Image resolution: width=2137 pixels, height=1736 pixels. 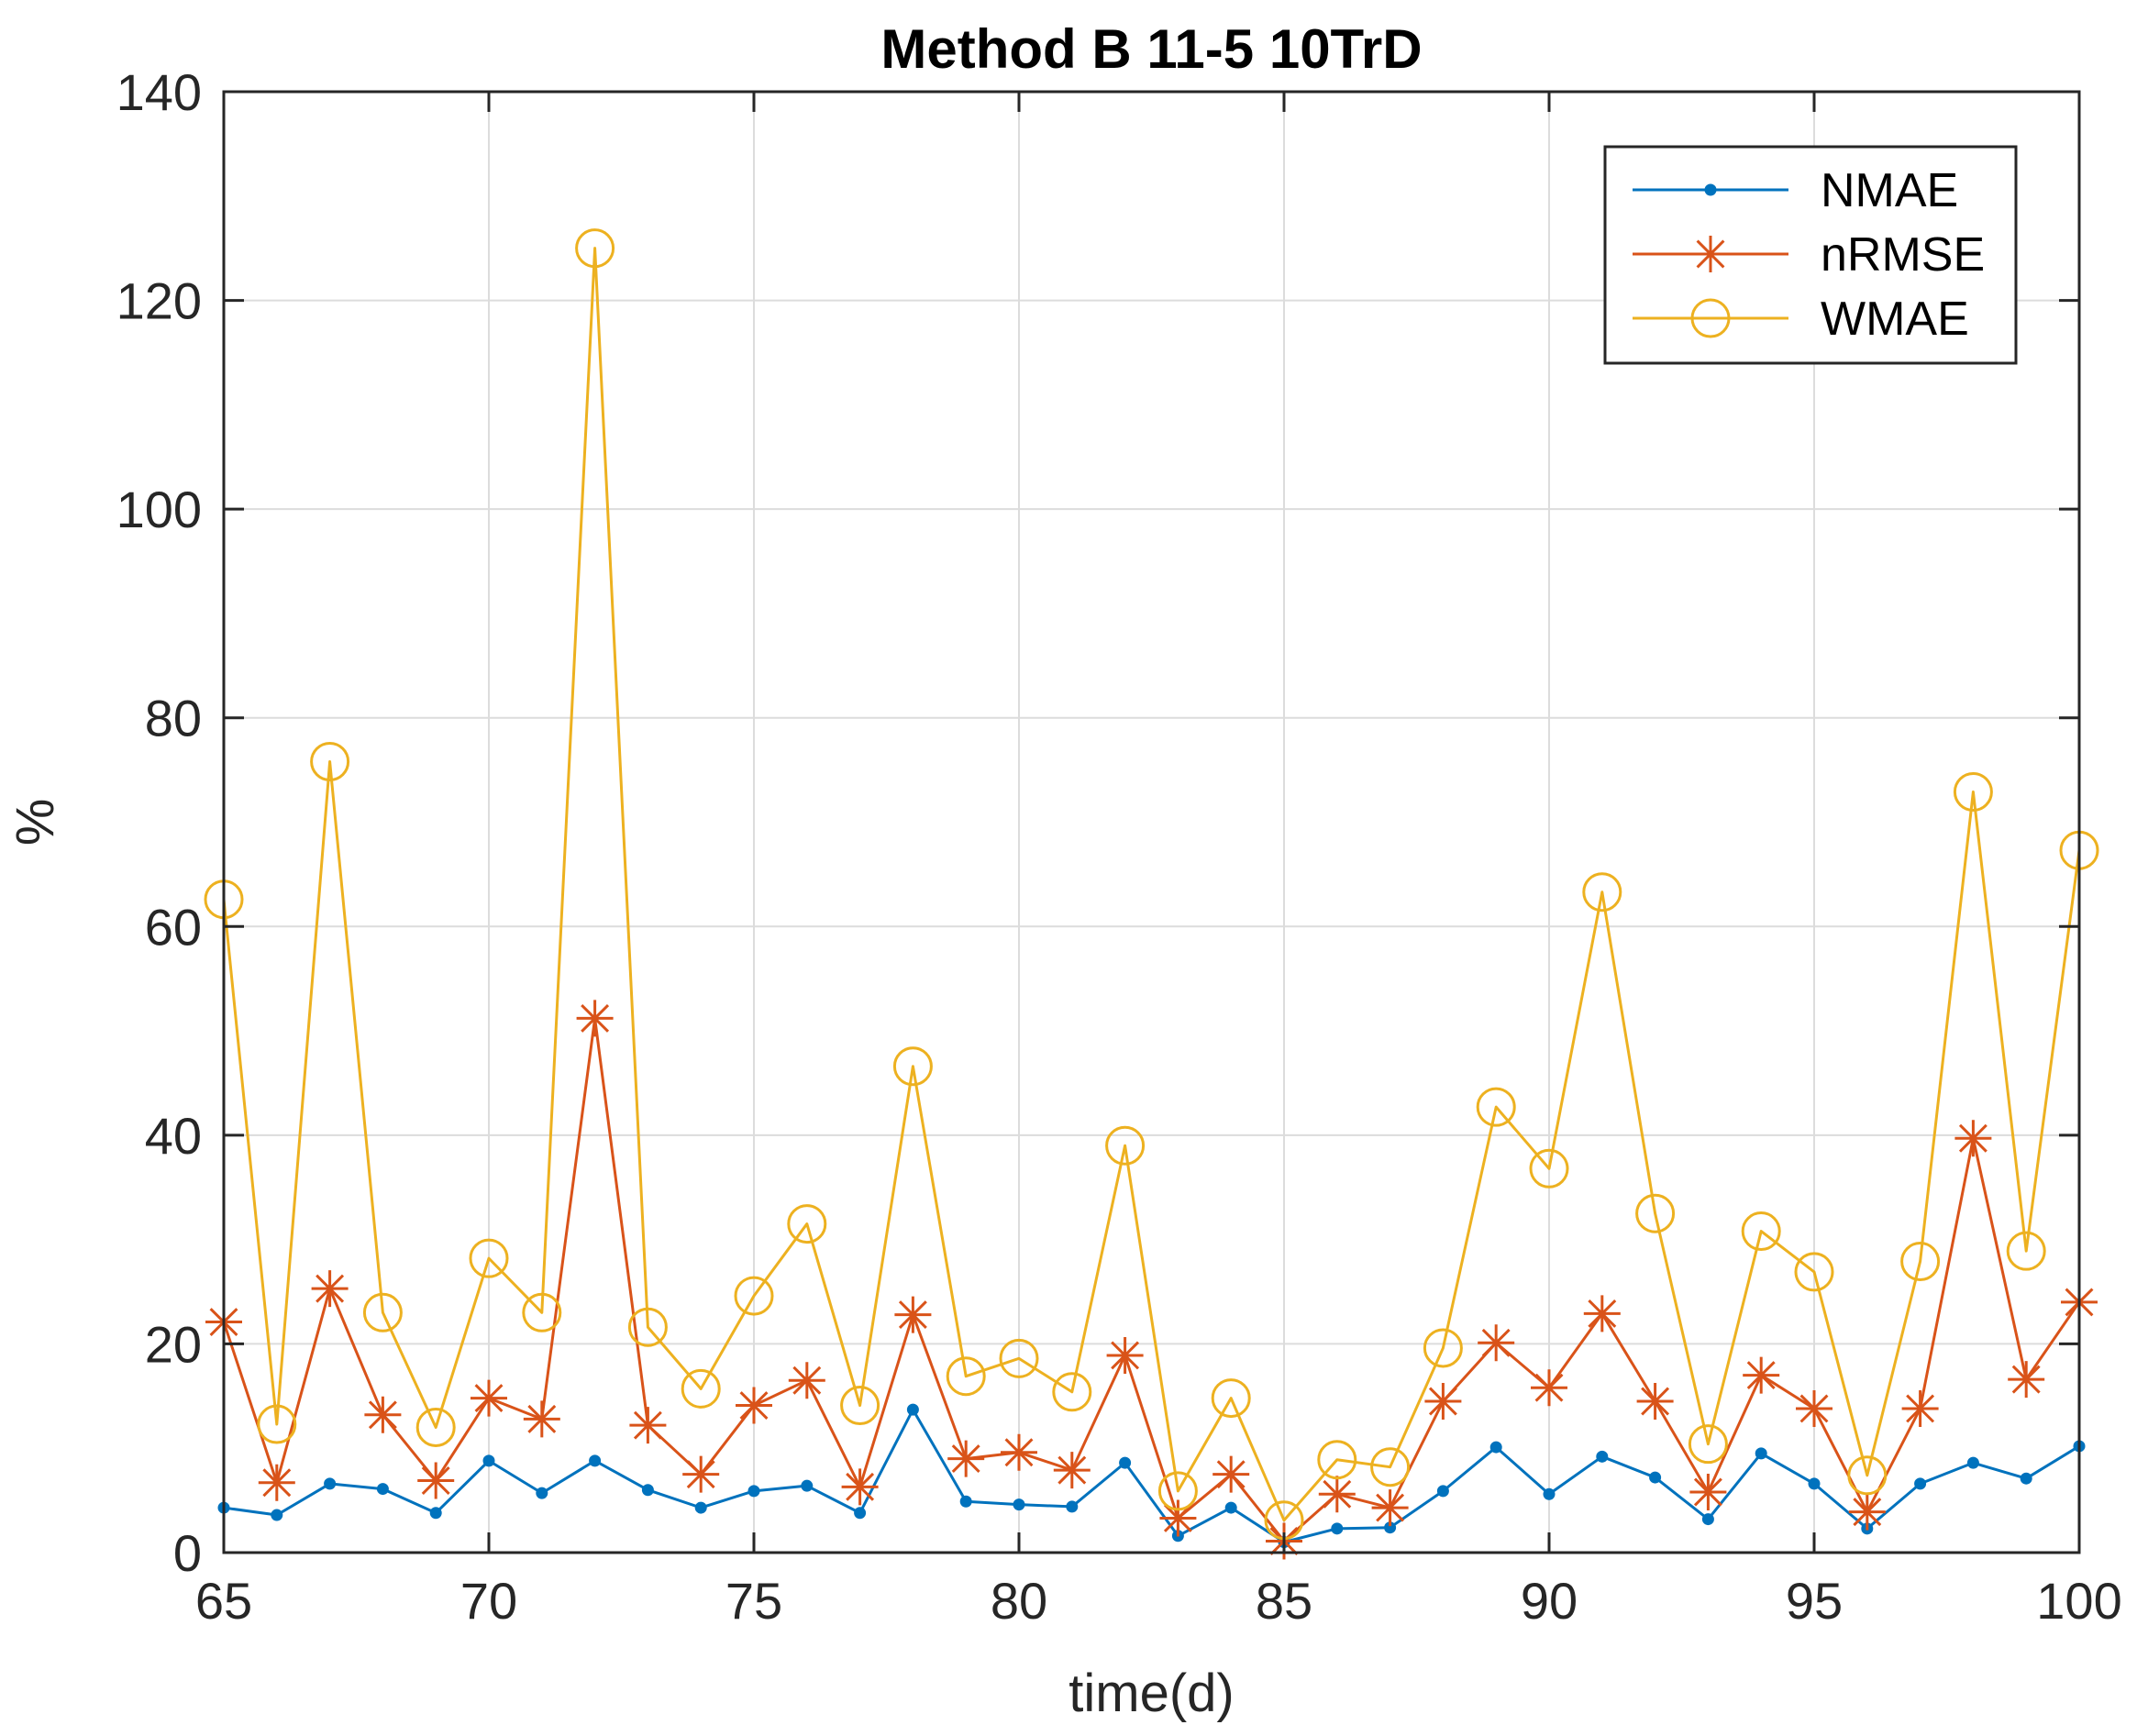 What do you see at coordinates (173, 1136) in the screenshot?
I see `y-tick-label: 40` at bounding box center [173, 1136].